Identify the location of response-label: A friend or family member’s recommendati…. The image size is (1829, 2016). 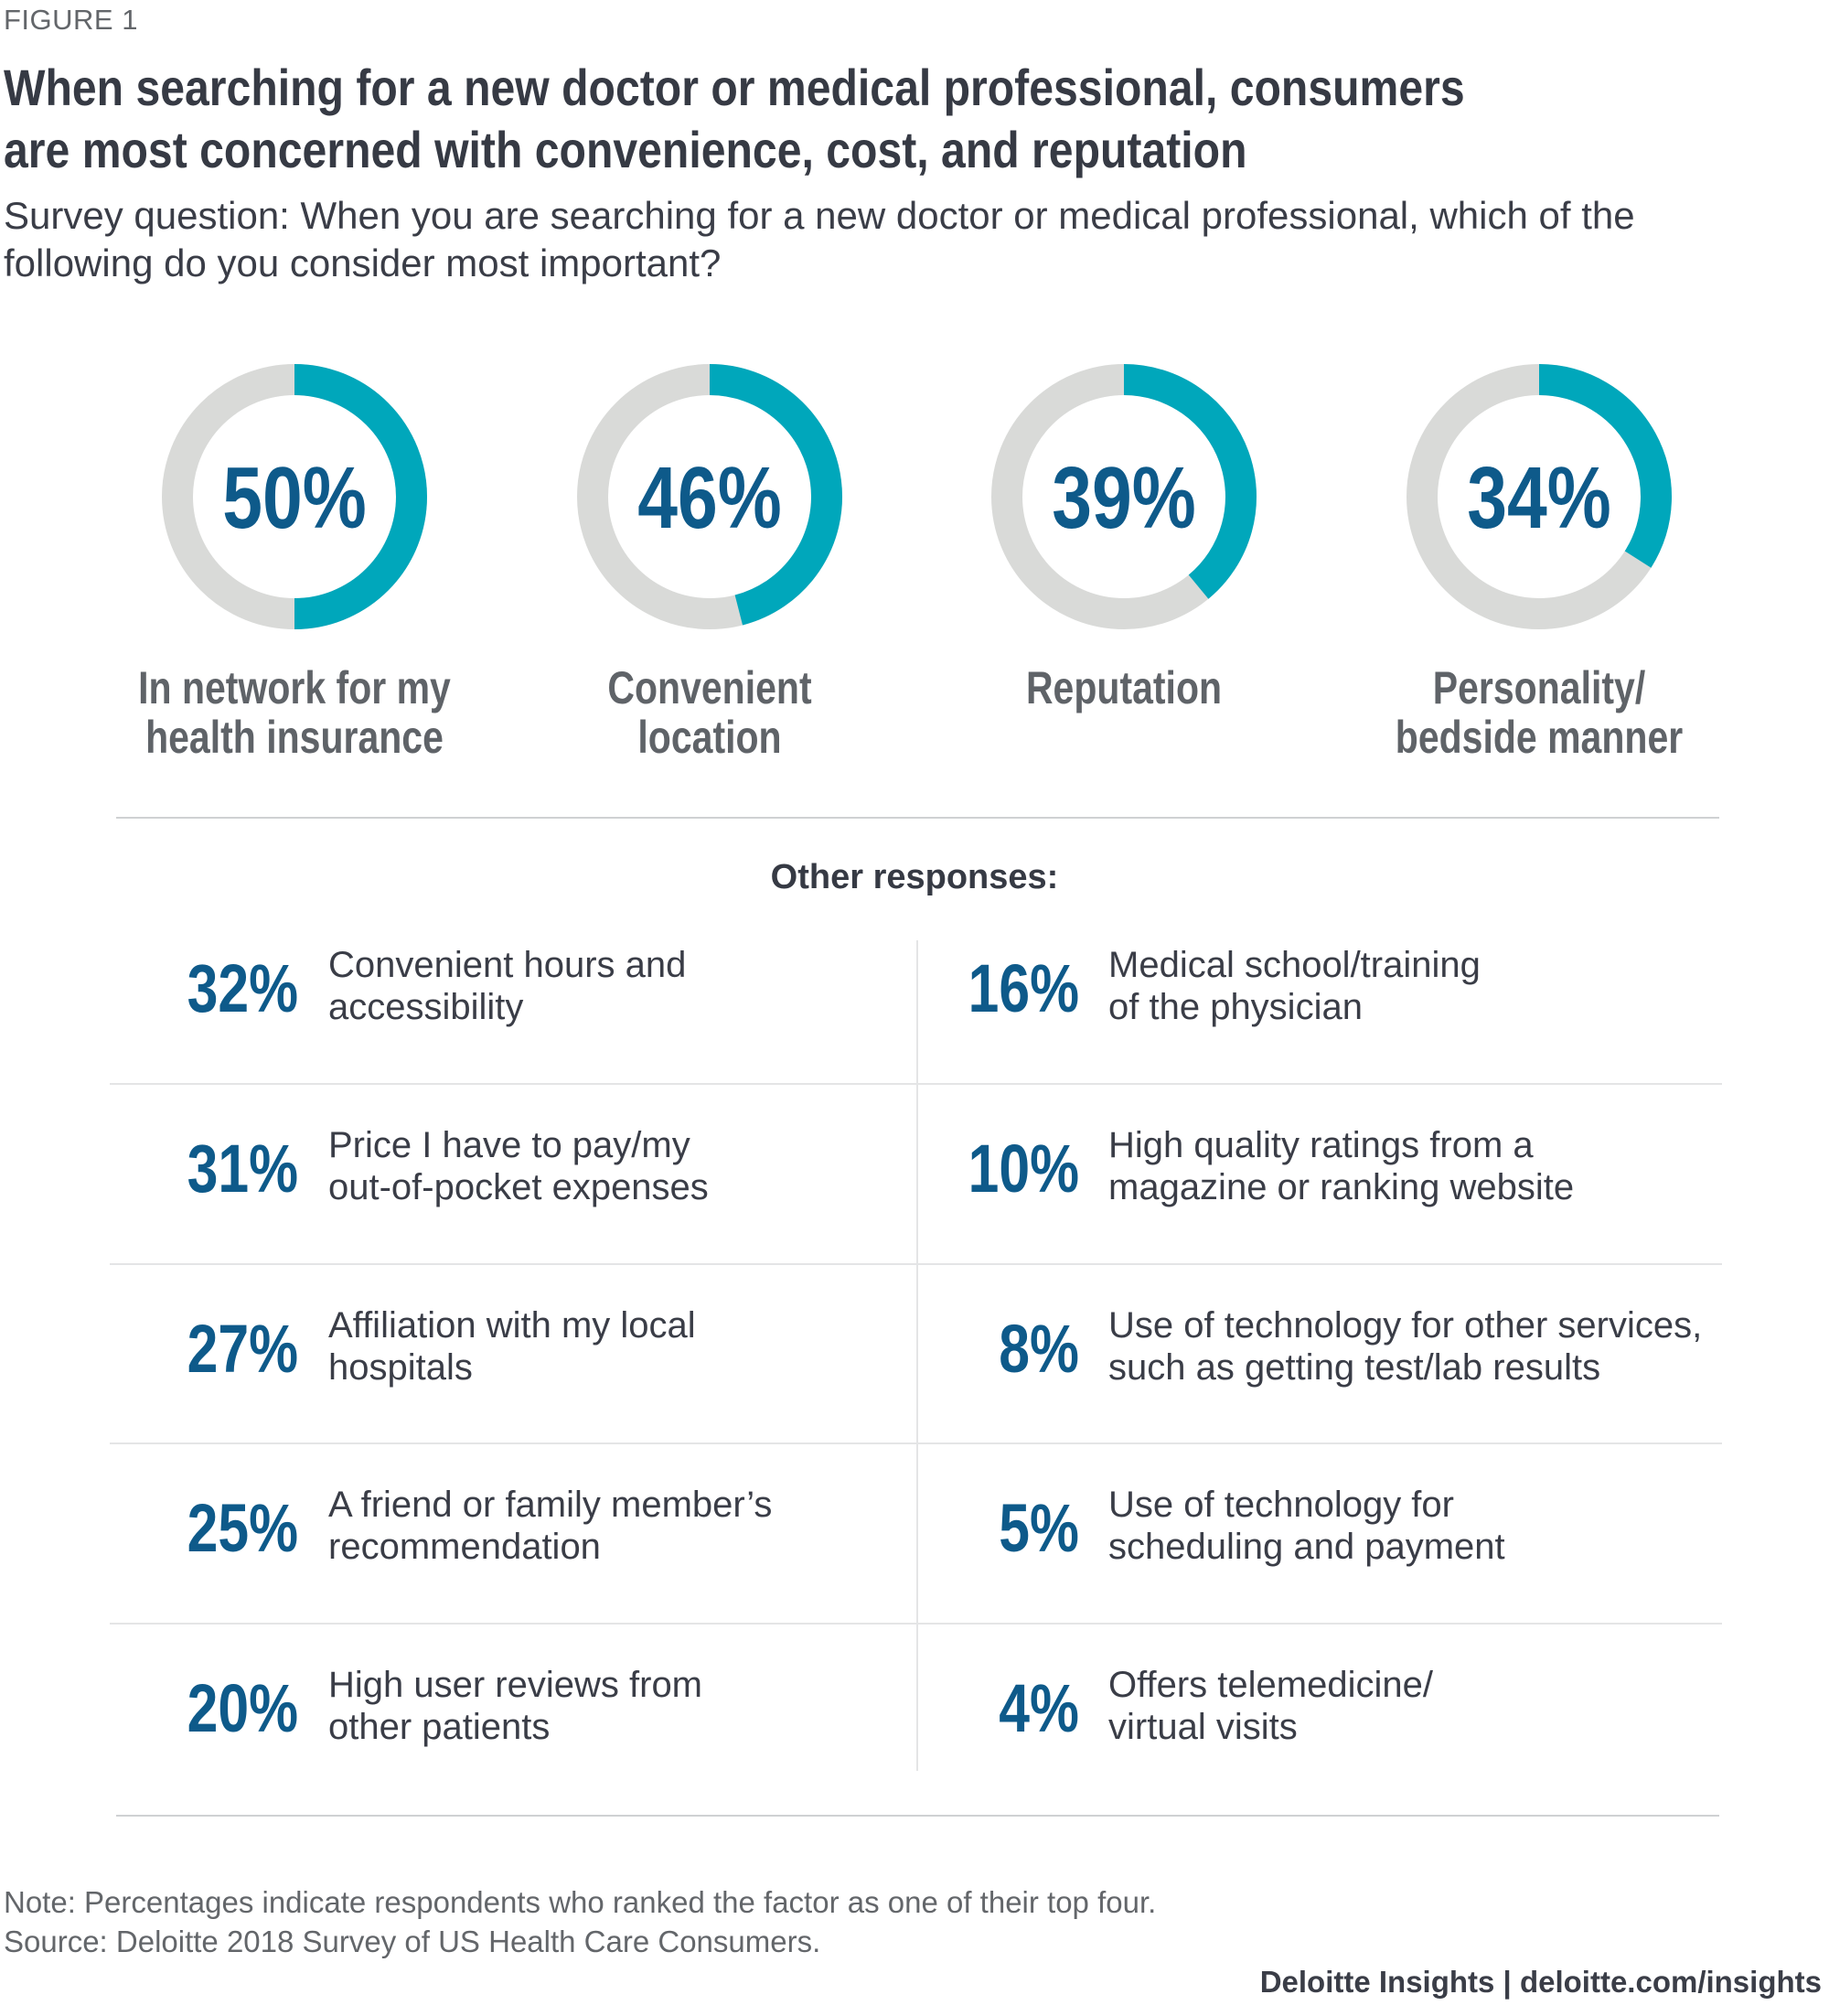
(550, 1526).